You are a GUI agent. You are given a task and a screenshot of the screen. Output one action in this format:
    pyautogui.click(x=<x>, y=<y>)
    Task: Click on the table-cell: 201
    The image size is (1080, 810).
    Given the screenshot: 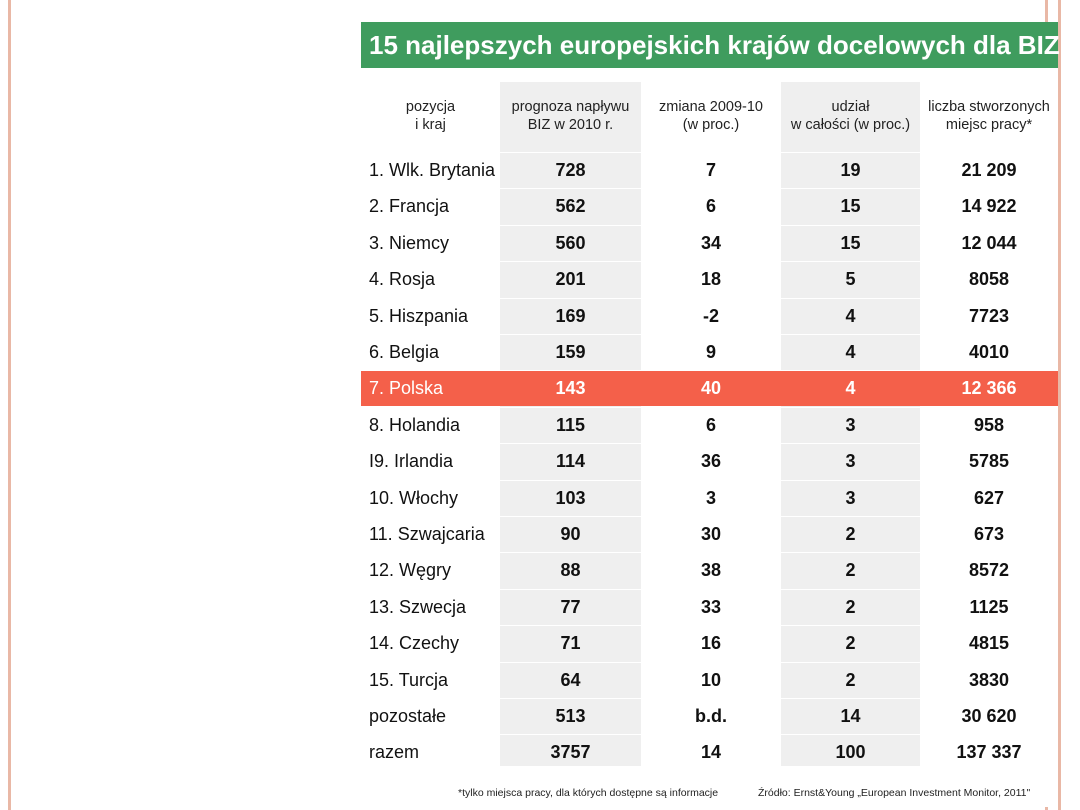 What is the action you would take?
    pyautogui.click(x=570, y=279)
    